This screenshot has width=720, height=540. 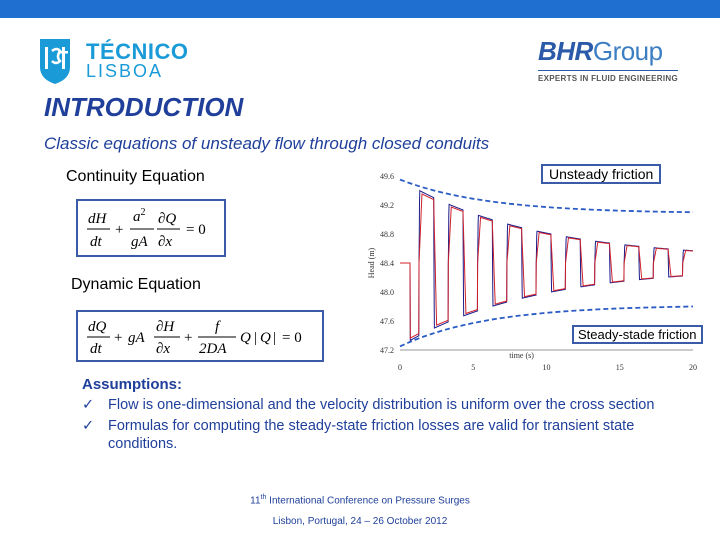 I want to click on steady-state-friction-callout: Steady-stade friction, so click(x=637, y=334).